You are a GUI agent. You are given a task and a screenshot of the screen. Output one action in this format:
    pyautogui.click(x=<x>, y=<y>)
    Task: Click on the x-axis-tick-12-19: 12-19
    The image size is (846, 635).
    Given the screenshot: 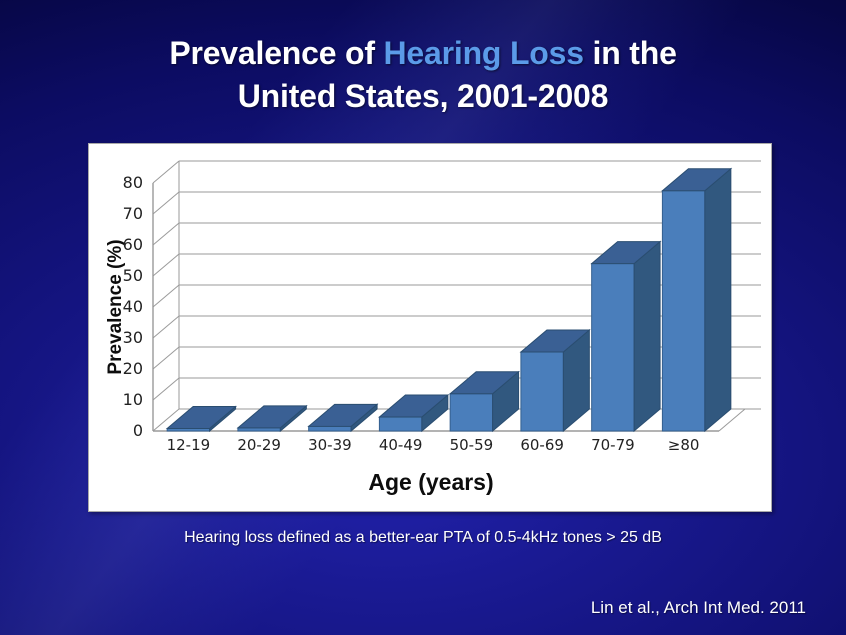 What is the action you would take?
    pyautogui.click(x=188, y=445)
    